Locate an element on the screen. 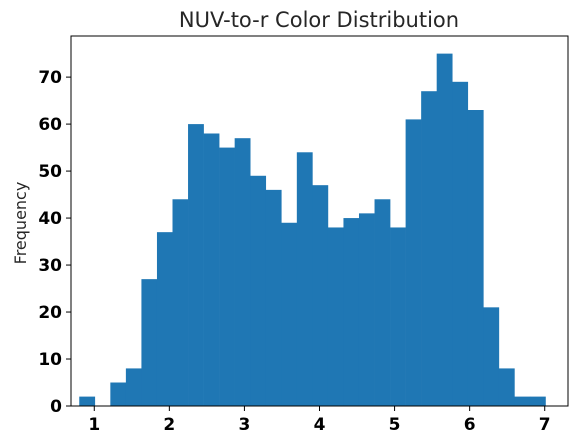 The width and height of the screenshot is (577, 444). x-axis-ticks: 1 2 3 4 5 6 7 is located at coordinates (319, 420).